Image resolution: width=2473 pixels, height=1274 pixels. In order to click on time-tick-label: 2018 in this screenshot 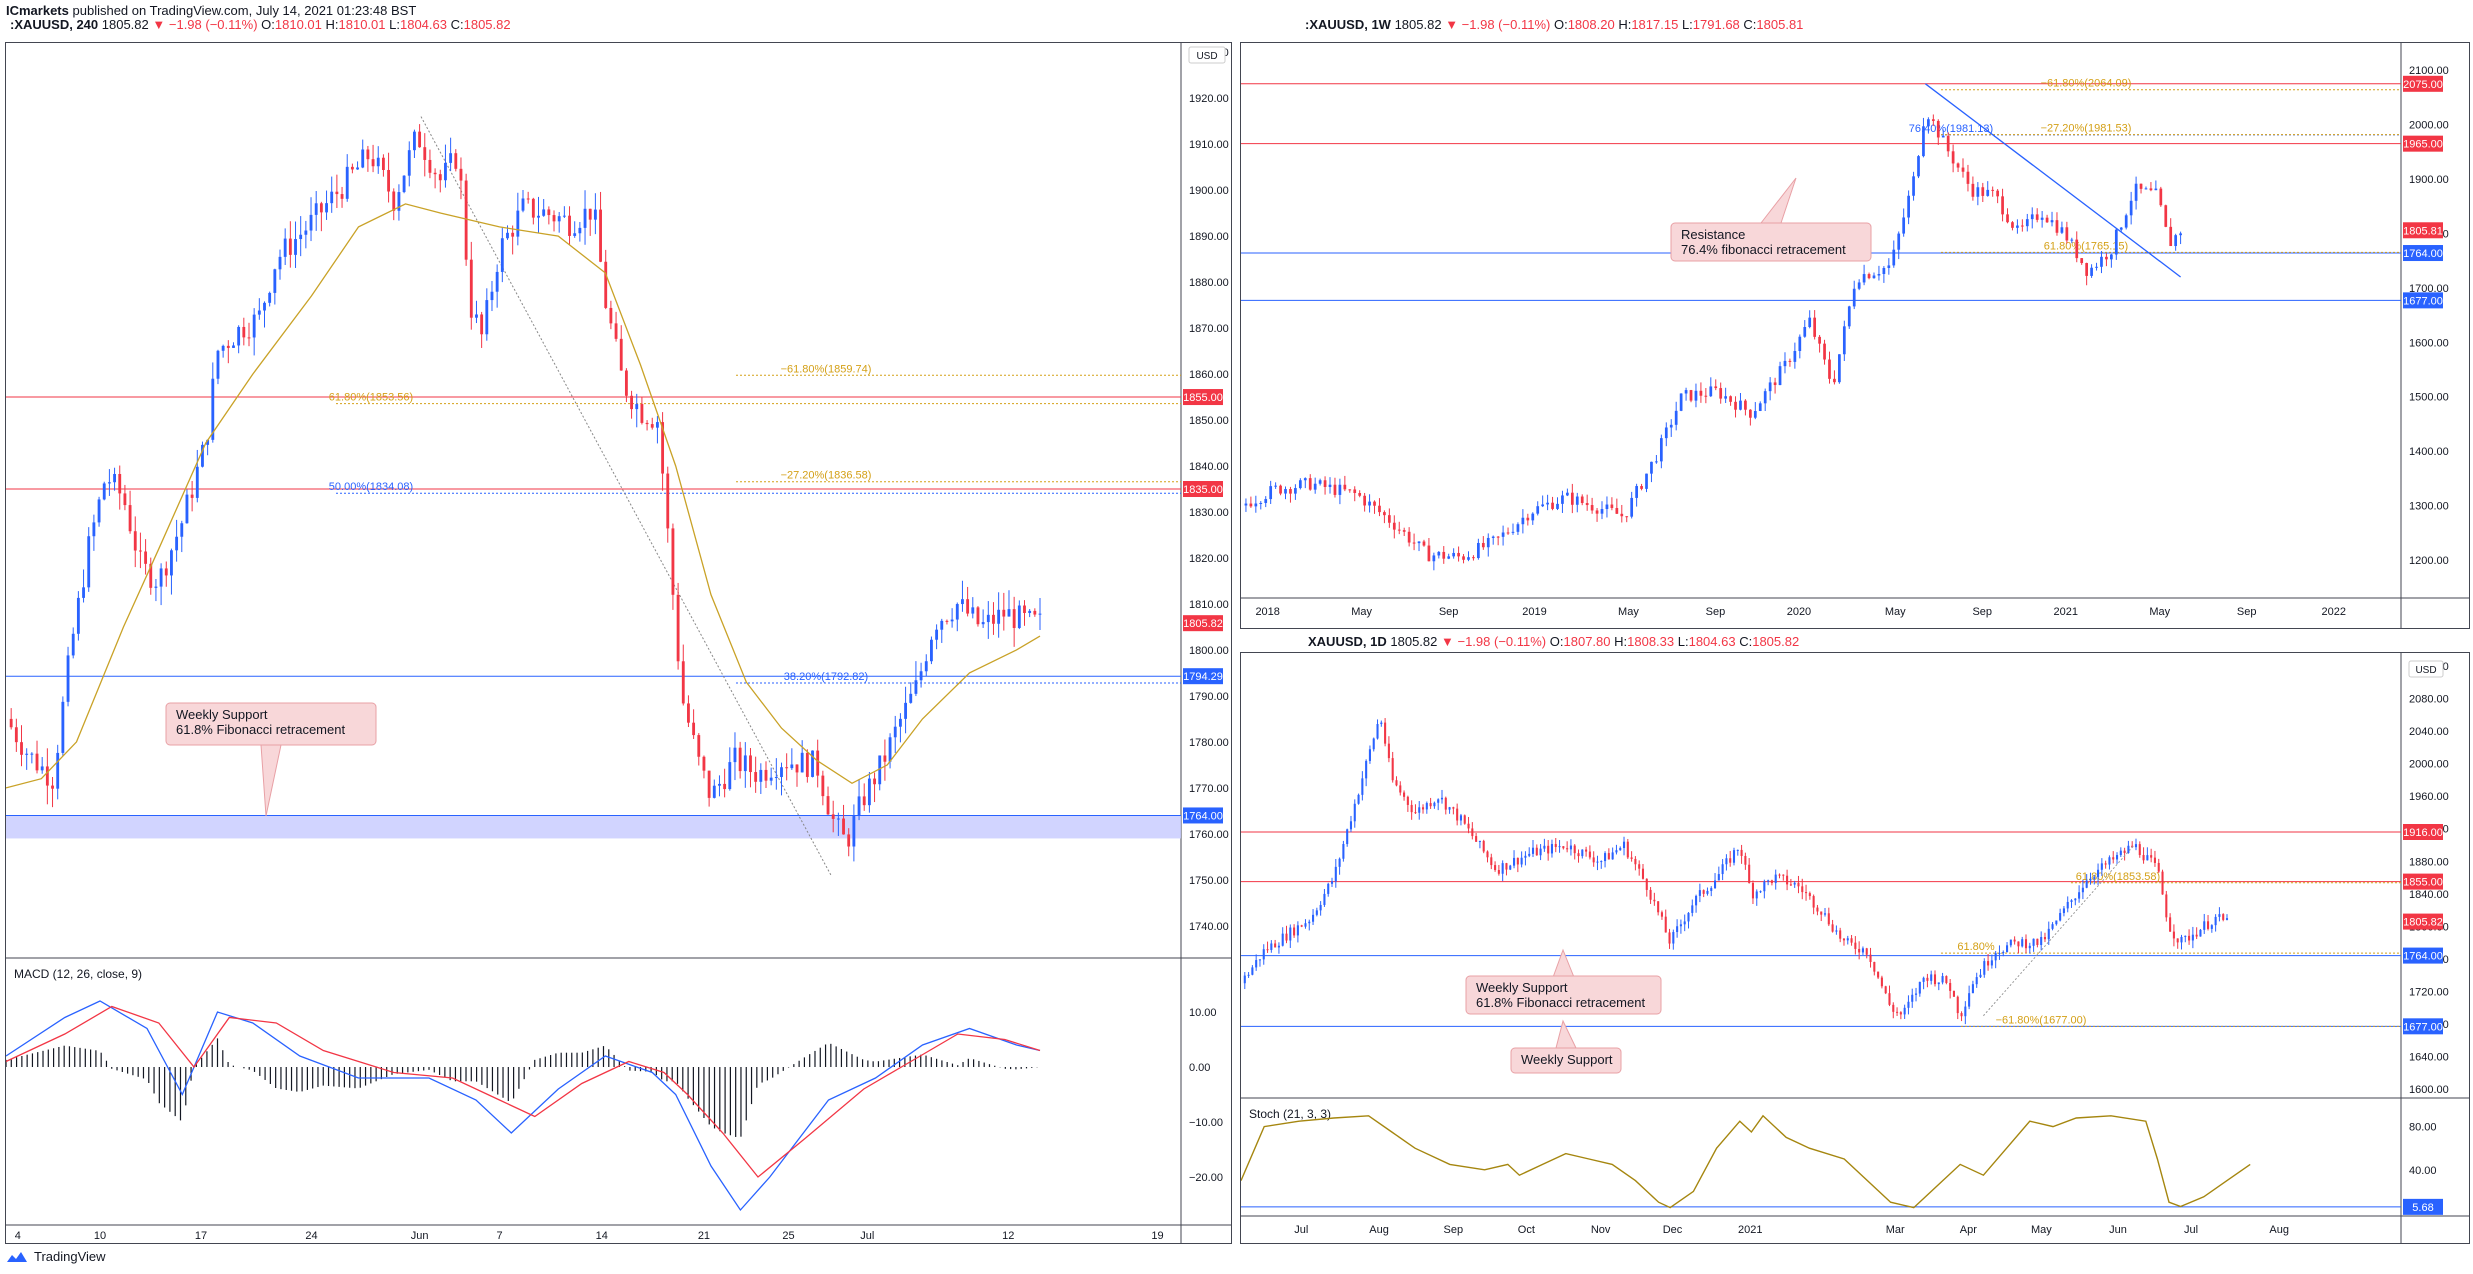, I will do `click(1267, 612)`.